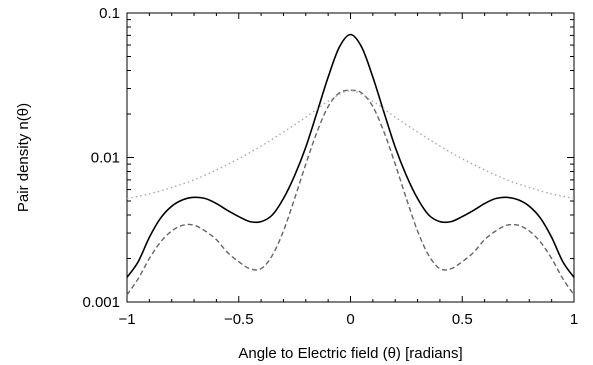 The height and width of the screenshot is (365, 593). What do you see at coordinates (101, 302) in the screenshot?
I see `y-tick-label: 0.001` at bounding box center [101, 302].